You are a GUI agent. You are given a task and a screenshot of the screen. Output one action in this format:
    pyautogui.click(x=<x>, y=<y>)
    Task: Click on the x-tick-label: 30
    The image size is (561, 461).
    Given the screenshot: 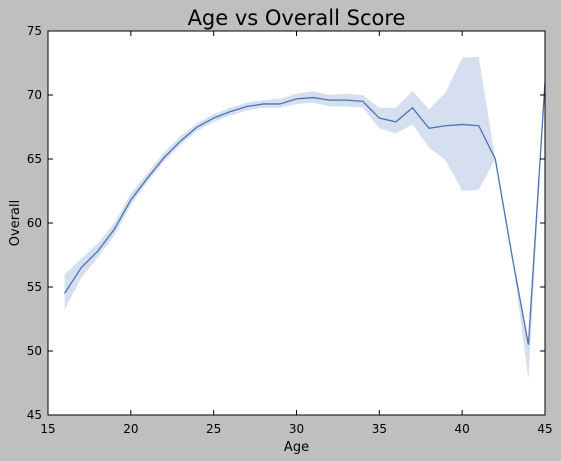 What is the action you would take?
    pyautogui.click(x=296, y=429)
    